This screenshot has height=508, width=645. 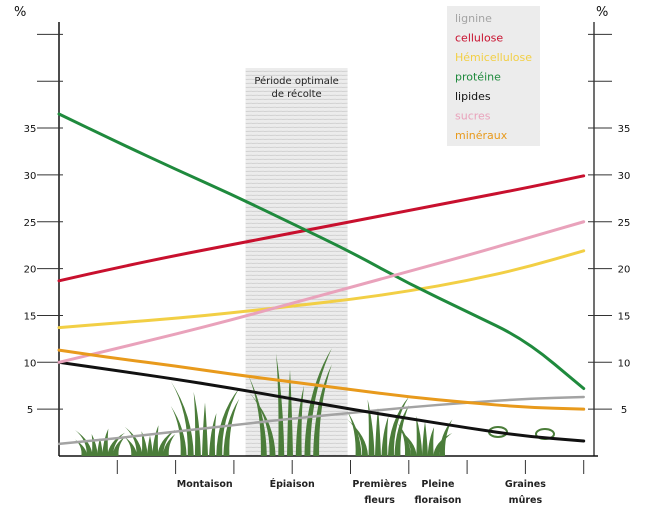 I want to click on y-tick-label-left: 30, so click(x=30, y=176).